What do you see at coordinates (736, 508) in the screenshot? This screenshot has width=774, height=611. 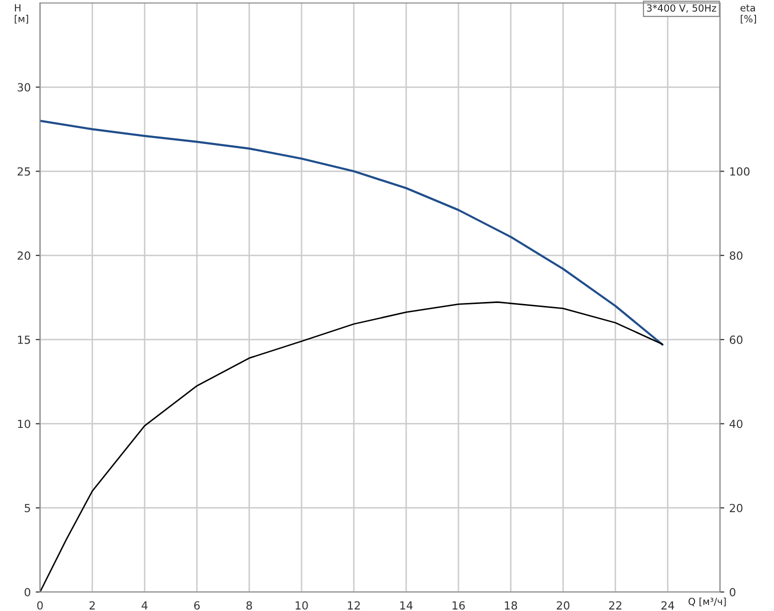 I see `y2-tick-label: 20` at bounding box center [736, 508].